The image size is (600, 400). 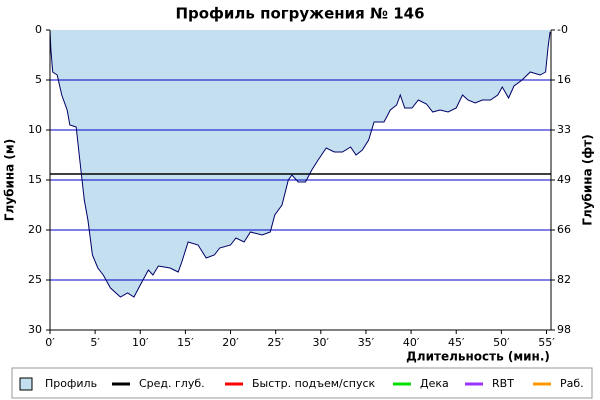 I want to click on y-tick-label: 0, so click(x=38, y=29).